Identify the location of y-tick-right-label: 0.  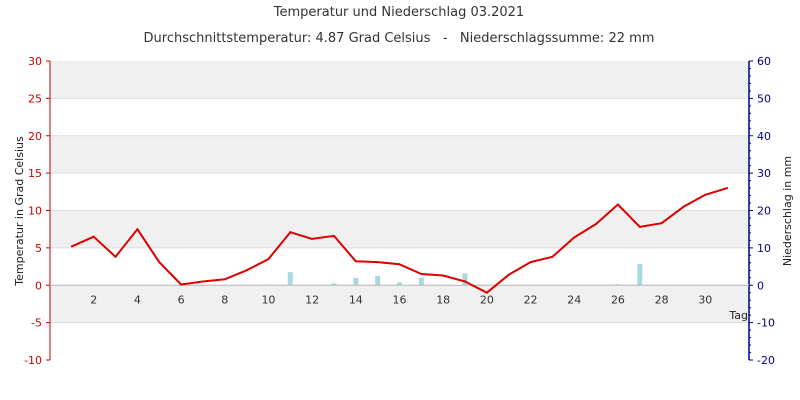
(760, 285).